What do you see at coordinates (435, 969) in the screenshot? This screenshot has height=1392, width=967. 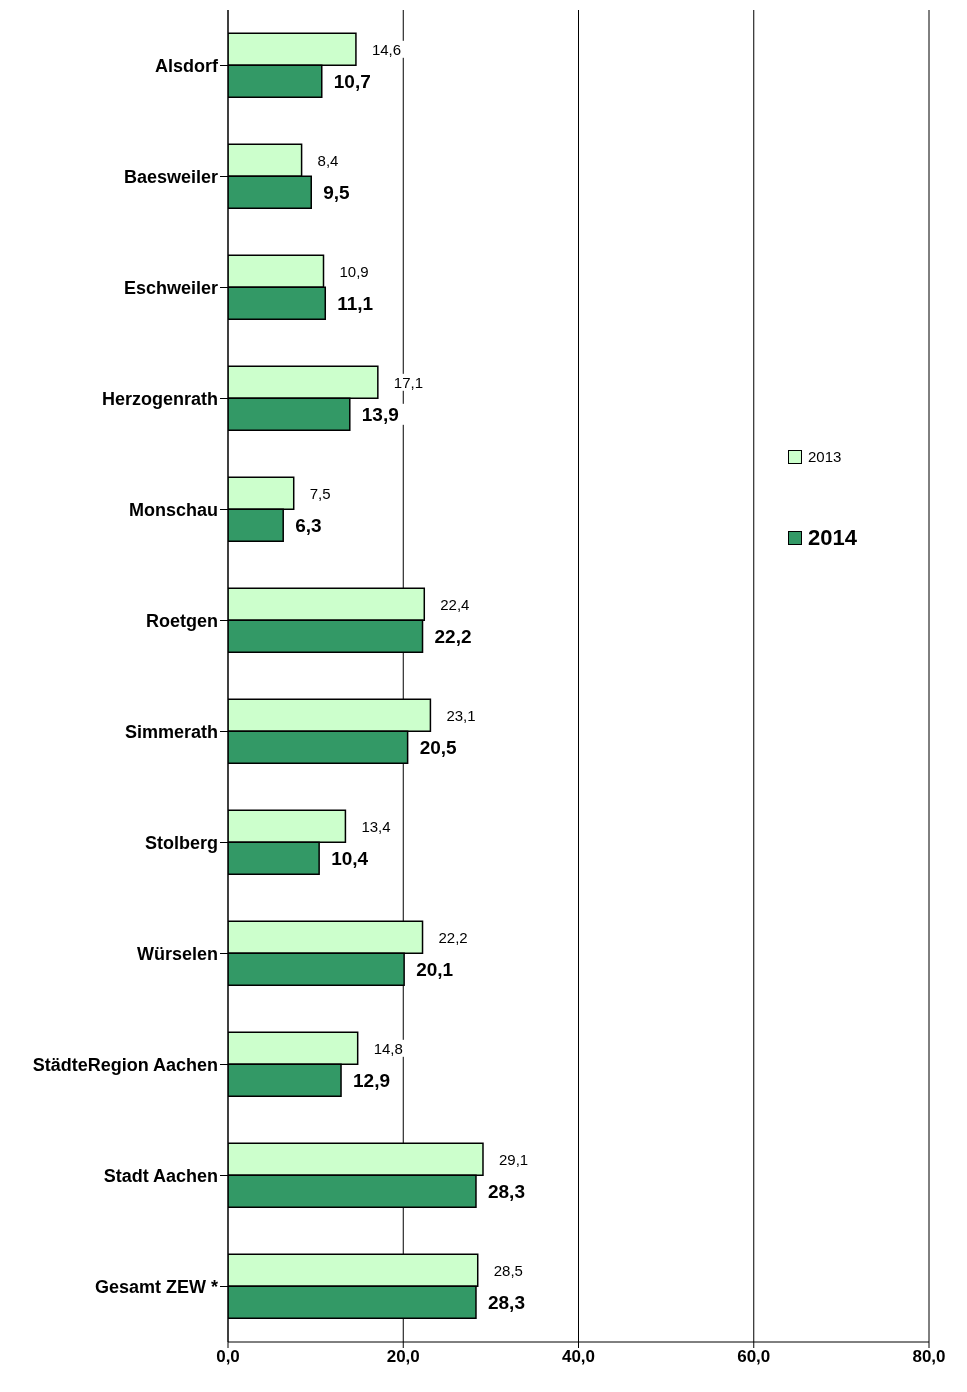 I see `data-label: 20,1` at bounding box center [435, 969].